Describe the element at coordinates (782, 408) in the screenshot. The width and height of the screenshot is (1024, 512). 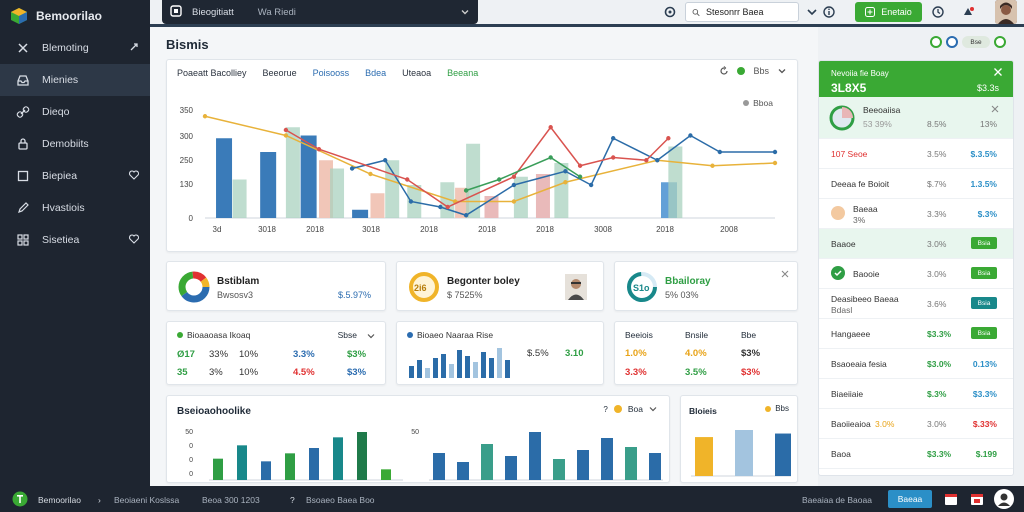
I see `card-ctrl-label: Bbs` at that location.